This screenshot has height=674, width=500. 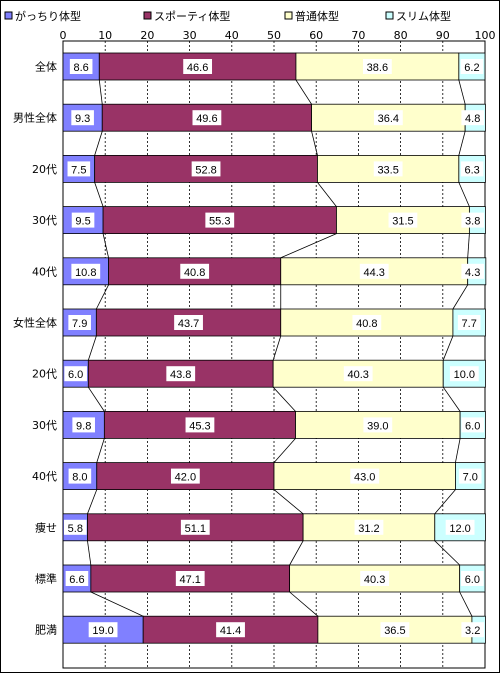 What do you see at coordinates (459, 529) in the screenshot?
I see `data-label: 12.0` at bounding box center [459, 529].